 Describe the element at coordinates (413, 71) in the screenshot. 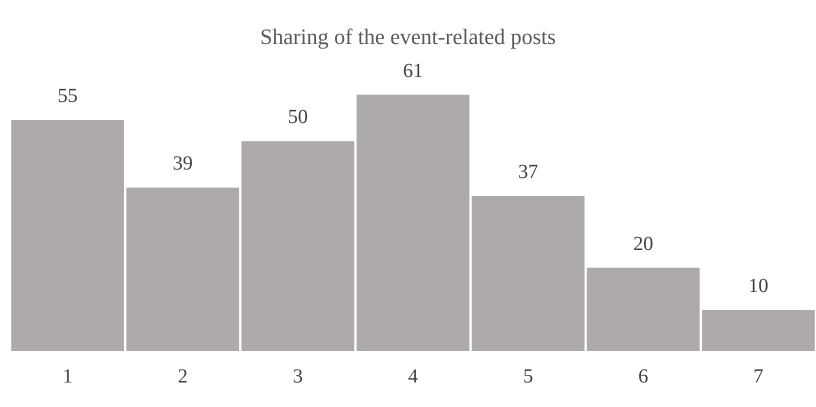

I see `data-label: 61` at that location.